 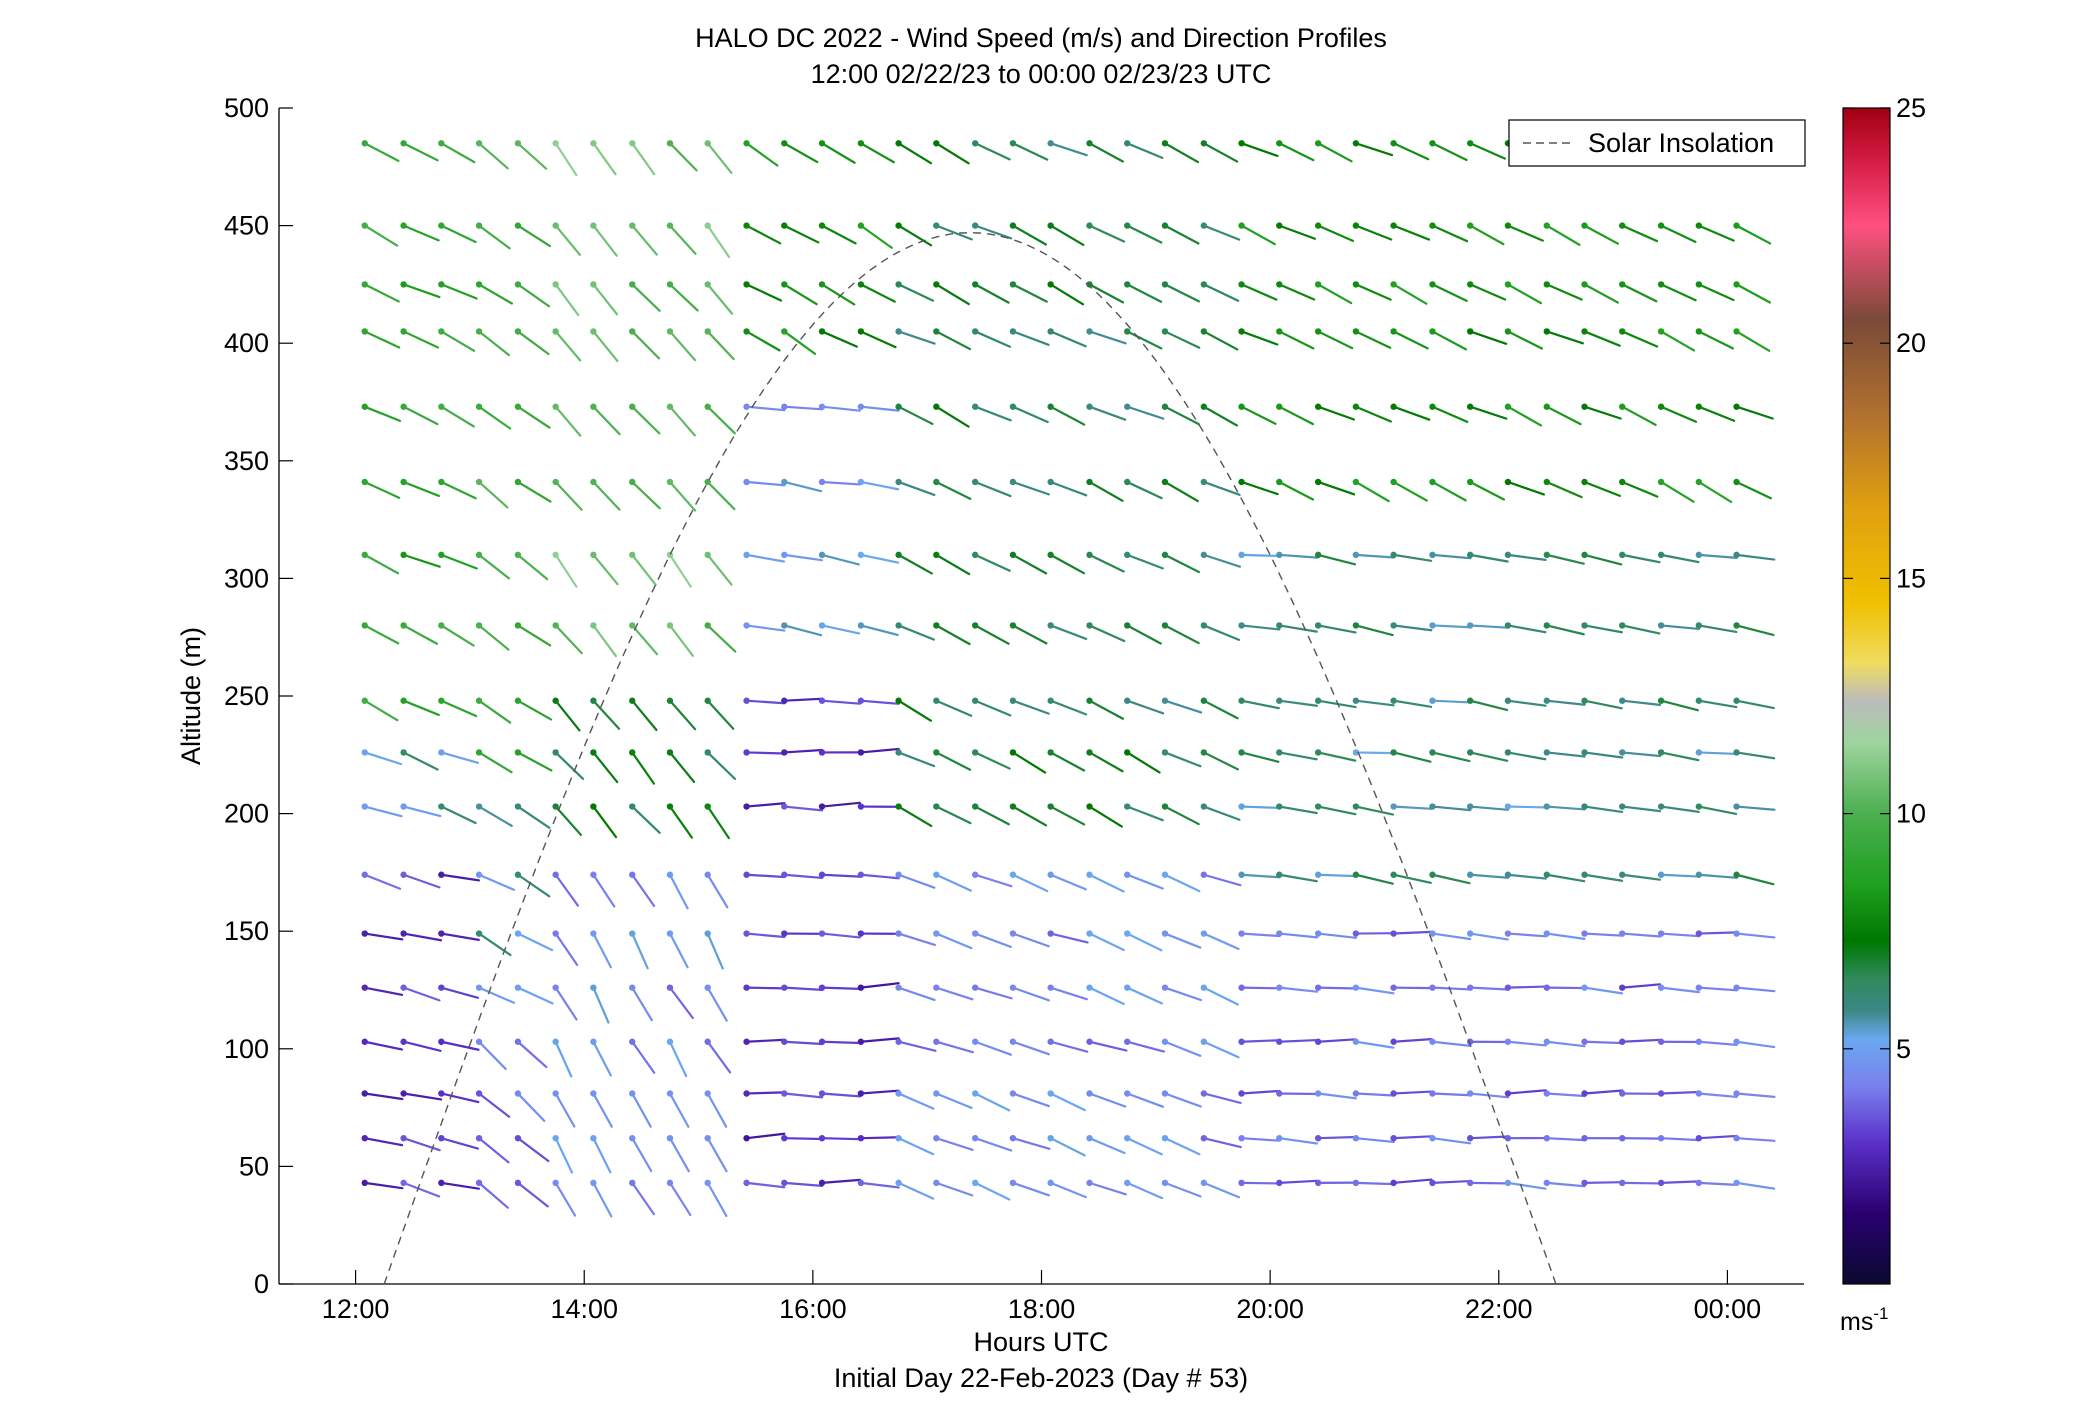 What do you see at coordinates (246, 108) in the screenshot?
I see `y-tick-label: 500` at bounding box center [246, 108].